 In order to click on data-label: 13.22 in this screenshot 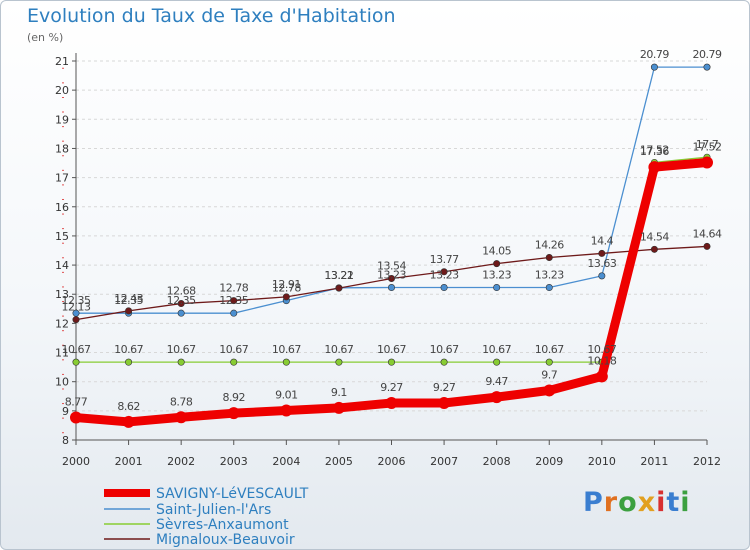, I will do `click(338, 275)`.